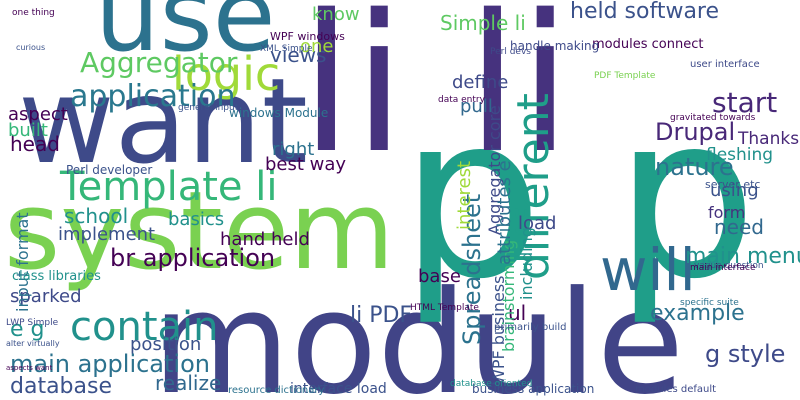  Describe the element at coordinates (739, 227) in the screenshot. I see `word: need` at that location.